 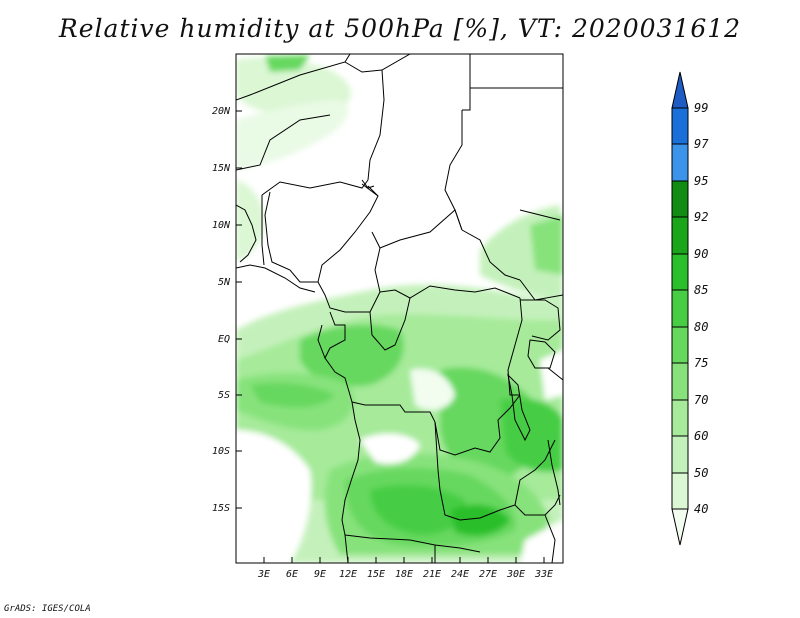 What do you see at coordinates (224, 282) in the screenshot?
I see `lat-label: 5N` at bounding box center [224, 282].